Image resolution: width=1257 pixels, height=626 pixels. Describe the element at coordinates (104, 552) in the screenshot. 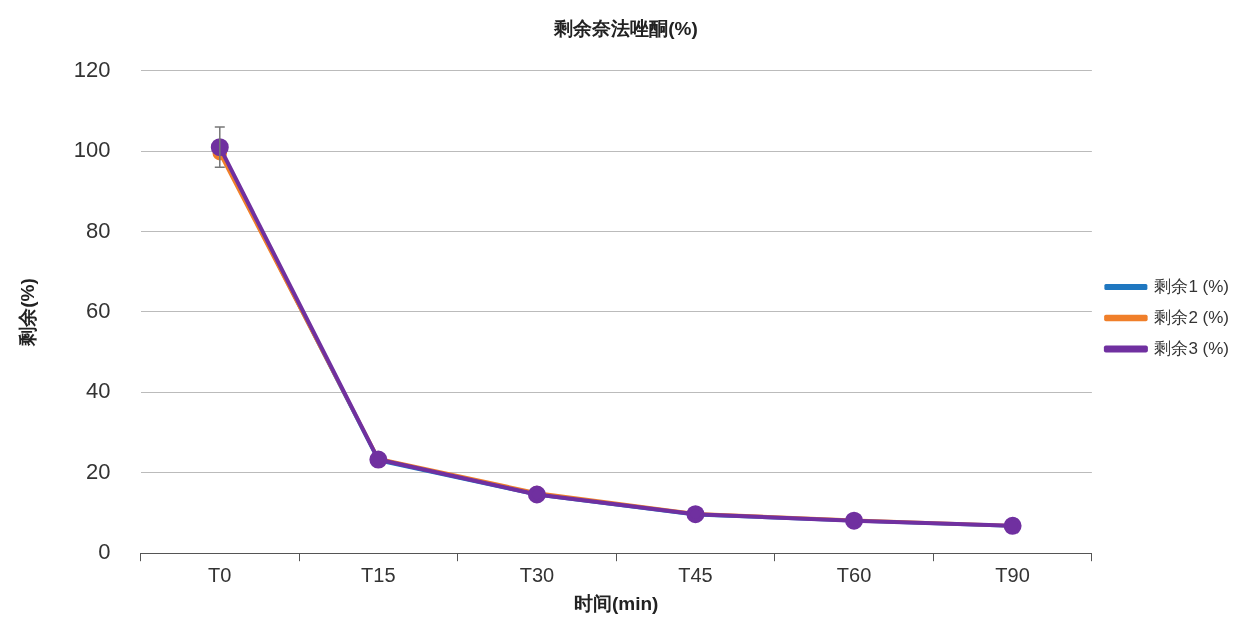

I see `y-tick-label: 0` at that location.